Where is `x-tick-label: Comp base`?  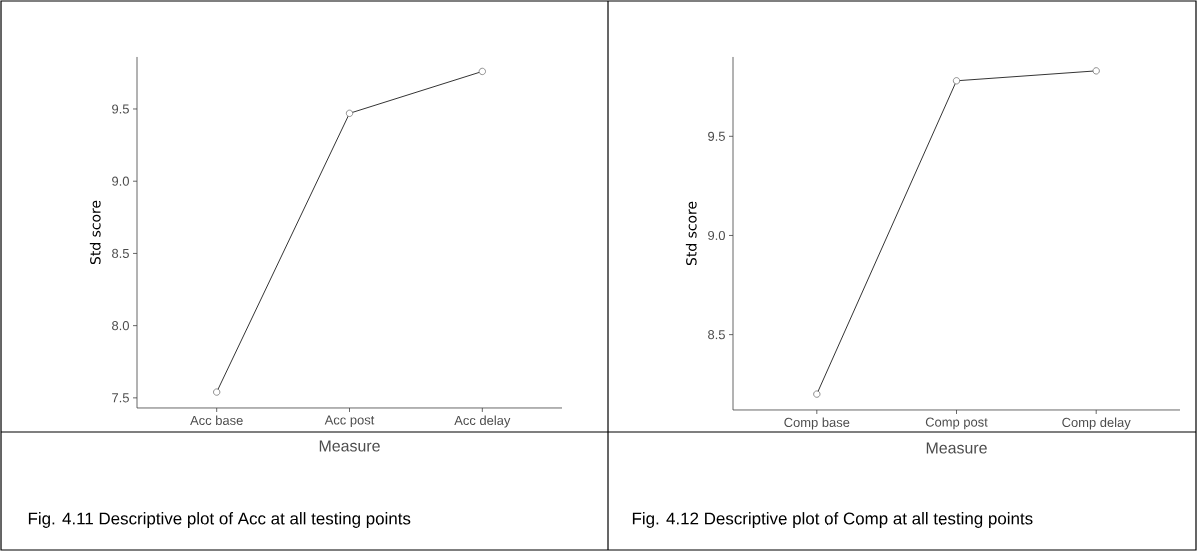 x-tick-label: Comp base is located at coordinates (817, 423).